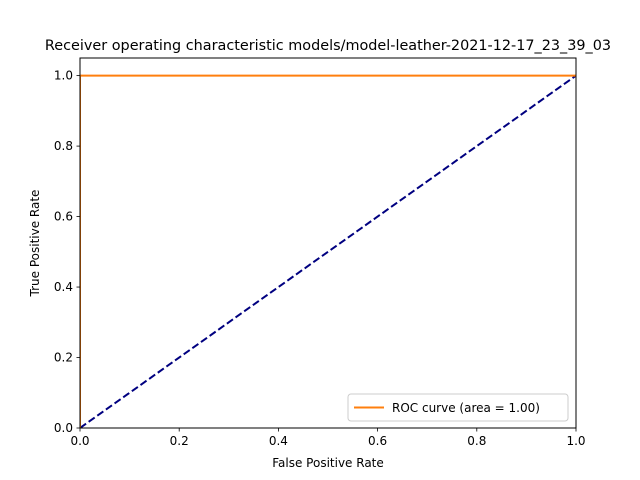 Image resolution: width=640 pixels, height=480 pixels. I want to click on y-axis-ticks: 0.0 0.2 0.4 0.6 0.8 1.0, so click(67, 252).